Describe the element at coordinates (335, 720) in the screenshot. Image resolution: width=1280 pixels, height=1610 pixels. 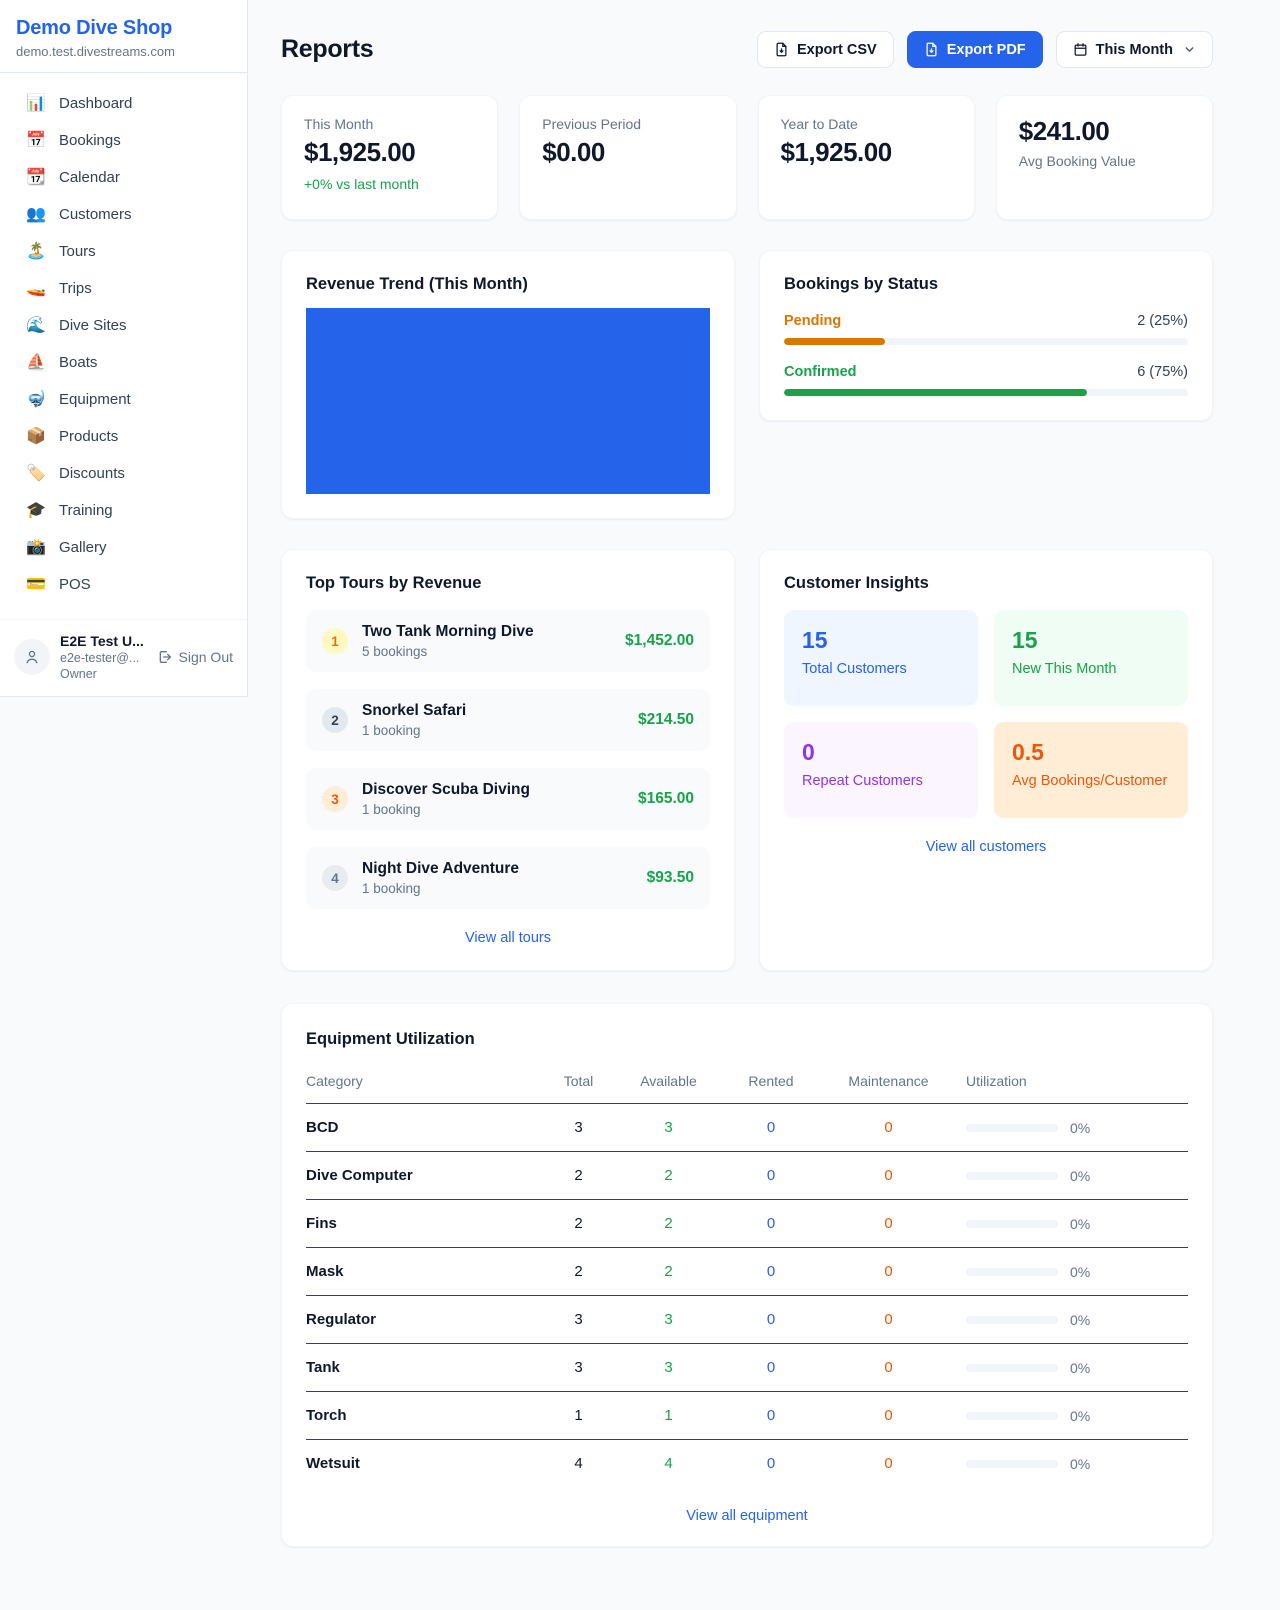
I see `rank-badge: 2` at that location.